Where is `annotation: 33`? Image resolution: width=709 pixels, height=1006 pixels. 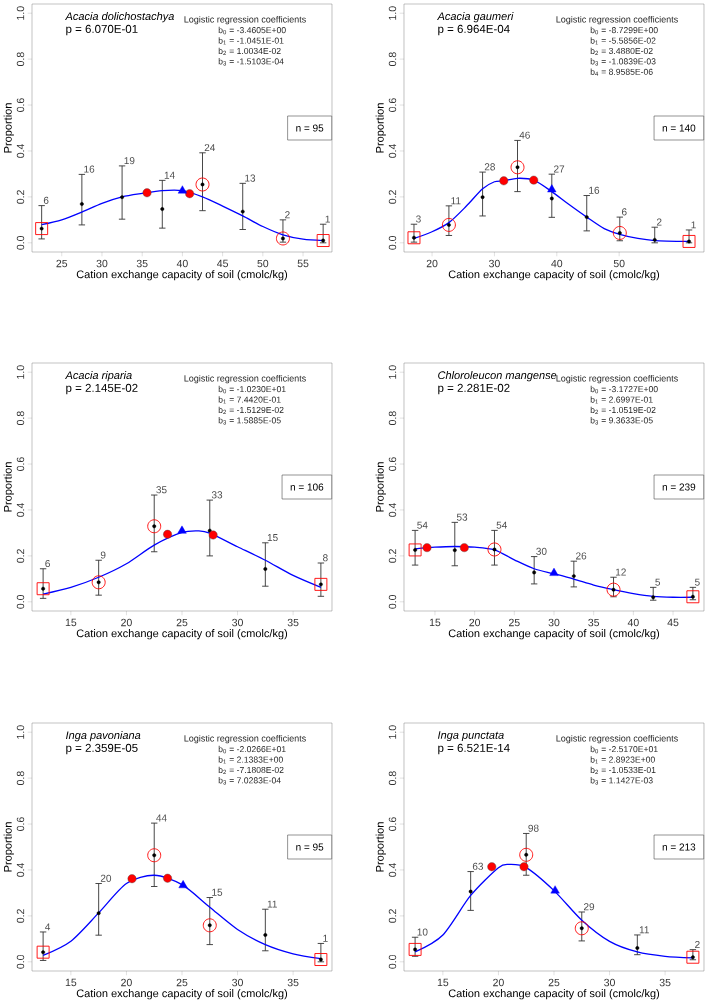 annotation: 33 is located at coordinates (217, 495).